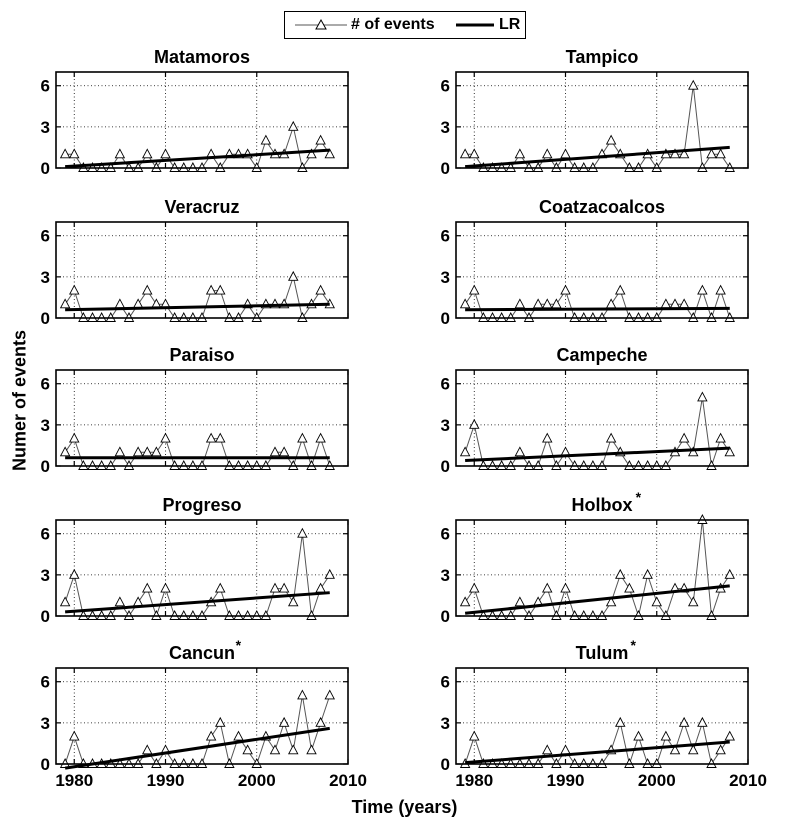 The width and height of the screenshot is (809, 834). I want to click on x-tick-label: 2000, so click(257, 780).